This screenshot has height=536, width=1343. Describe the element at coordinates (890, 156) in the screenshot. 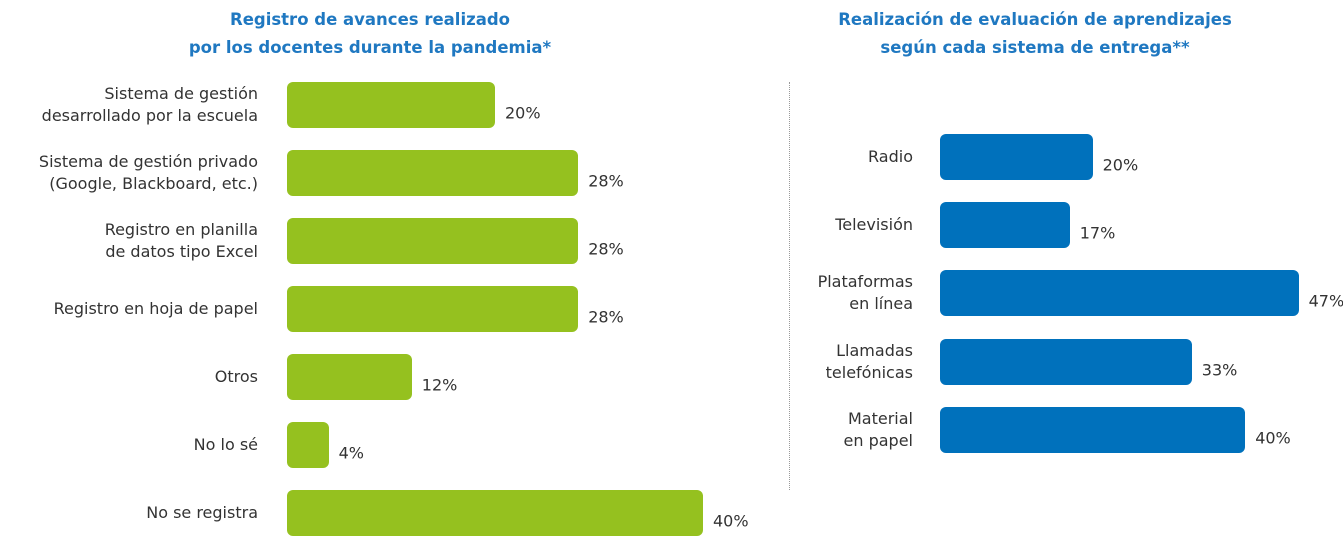

I see `category-label: Radio` at that location.